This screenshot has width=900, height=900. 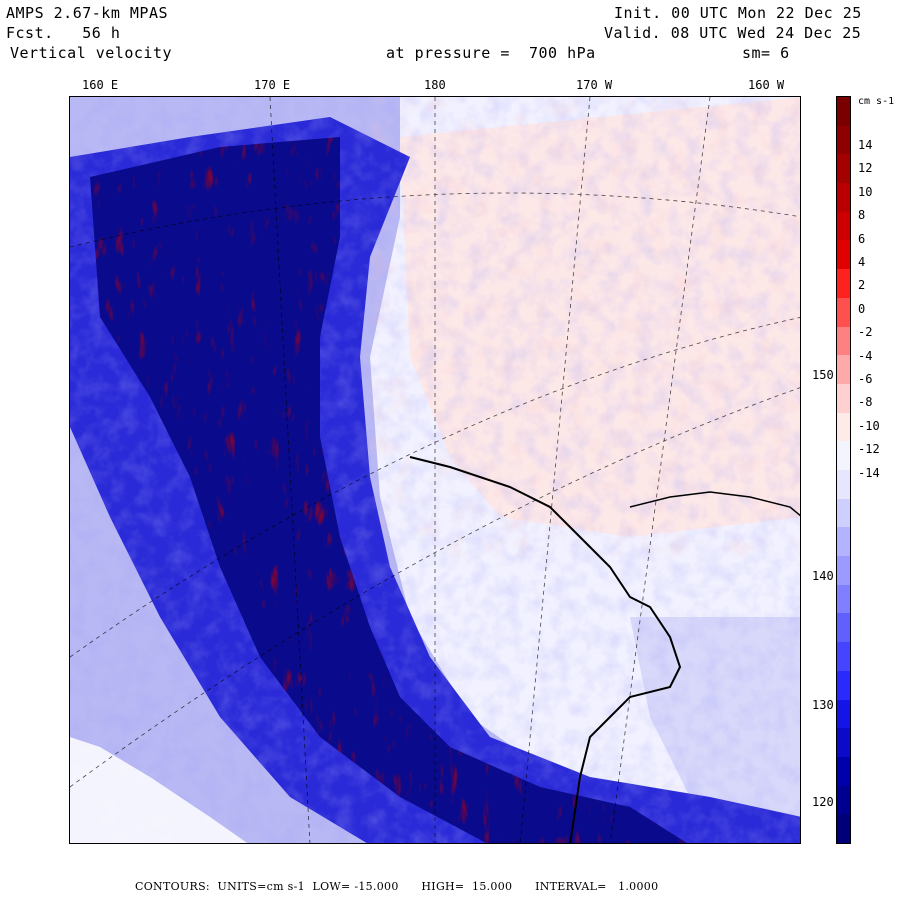 What do you see at coordinates (865, 402) in the screenshot?
I see `colorbar-label: -8` at bounding box center [865, 402].